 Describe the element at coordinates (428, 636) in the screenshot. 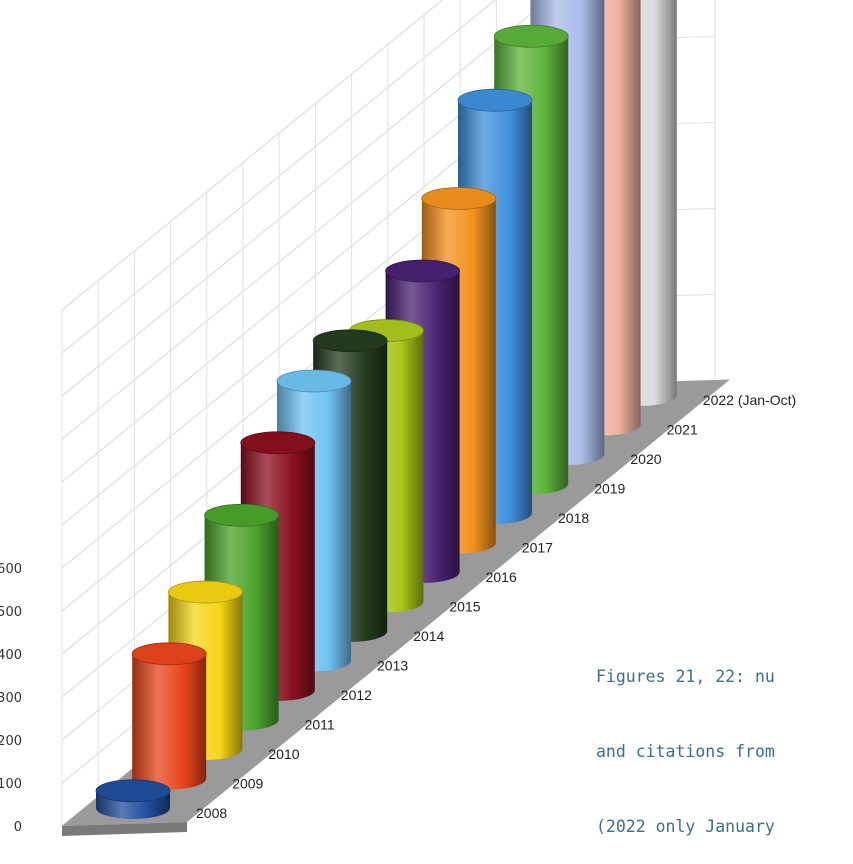

I see `x-tick-label: 2014` at that location.